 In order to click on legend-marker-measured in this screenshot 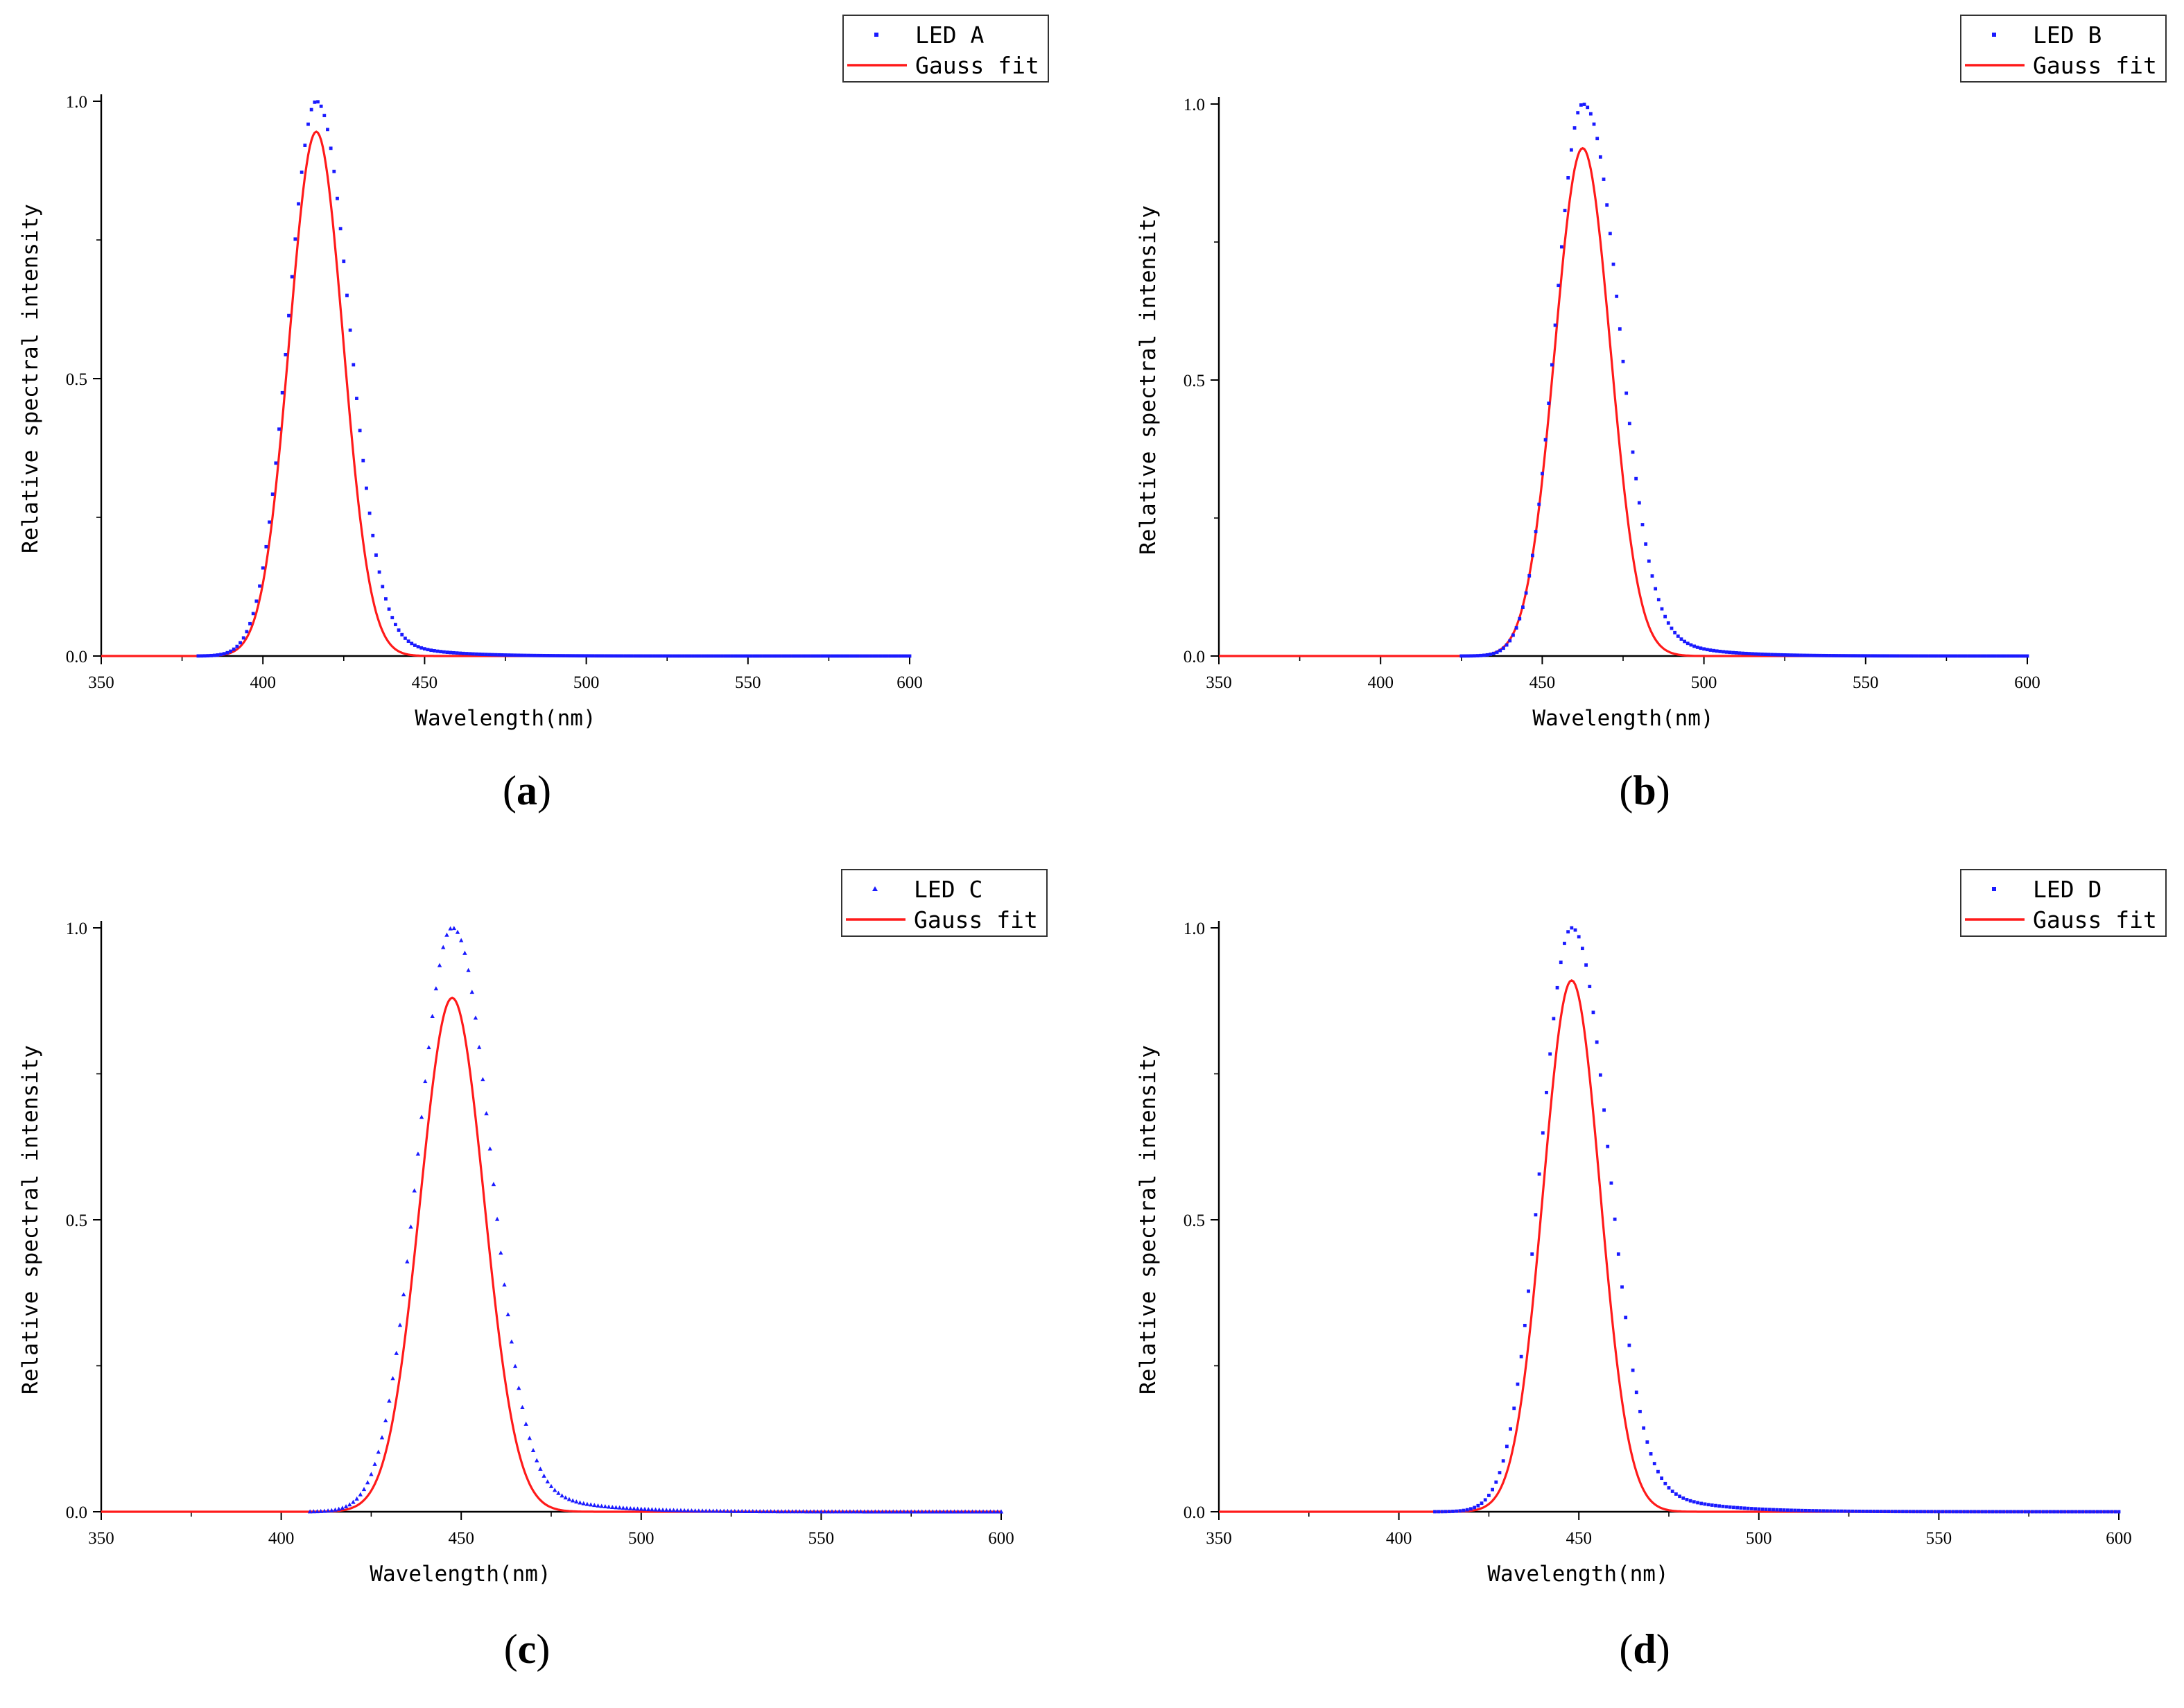, I will do `click(1994, 35)`.